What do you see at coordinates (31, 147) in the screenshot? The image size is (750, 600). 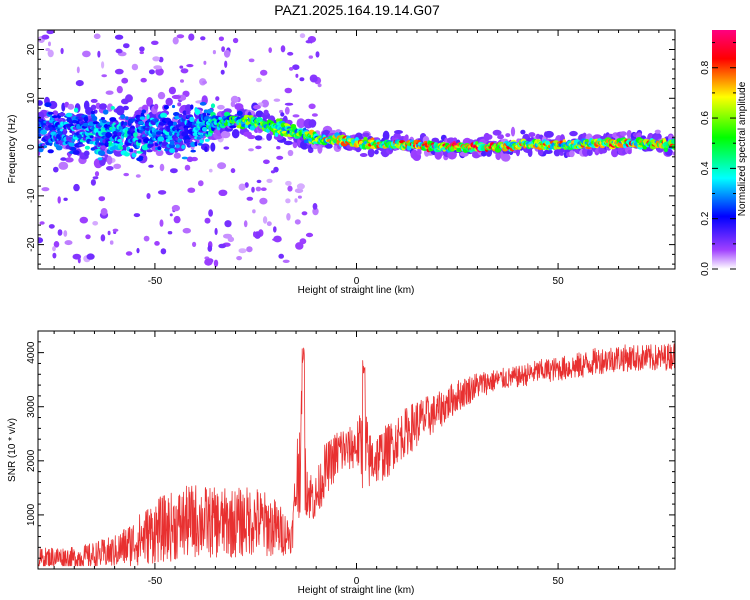 I see `spectrogram-y-tick-label: 0` at bounding box center [31, 147].